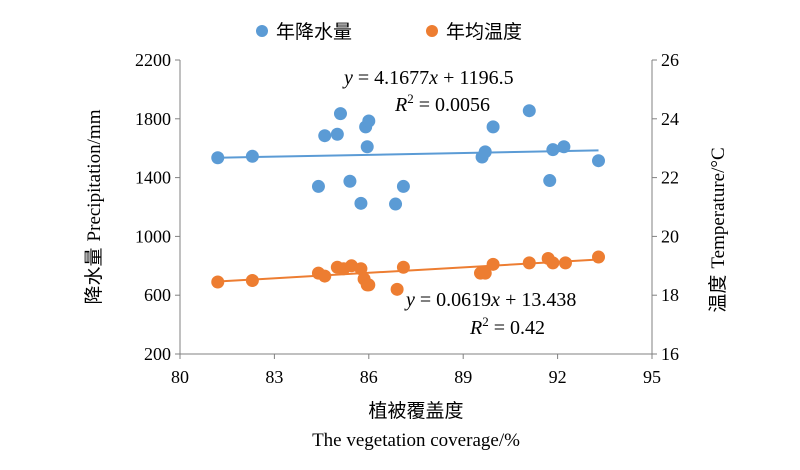  Describe the element at coordinates (157, 295) in the screenshot. I see `y-left-tick-label: 600` at that location.